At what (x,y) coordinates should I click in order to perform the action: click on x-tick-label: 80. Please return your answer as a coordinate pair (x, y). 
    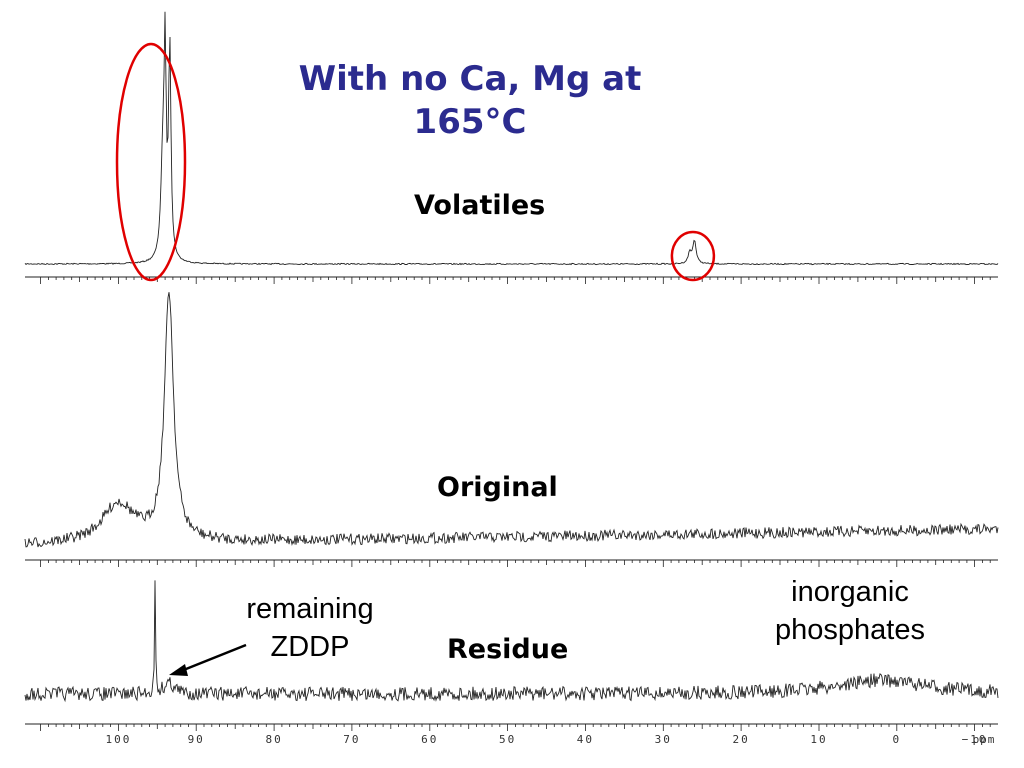
    Looking at the image, I should click on (273, 739).